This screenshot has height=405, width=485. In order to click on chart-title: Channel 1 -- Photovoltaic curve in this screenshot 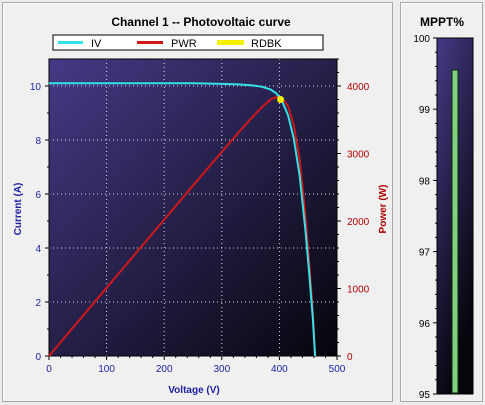, I will do `click(201, 22)`.